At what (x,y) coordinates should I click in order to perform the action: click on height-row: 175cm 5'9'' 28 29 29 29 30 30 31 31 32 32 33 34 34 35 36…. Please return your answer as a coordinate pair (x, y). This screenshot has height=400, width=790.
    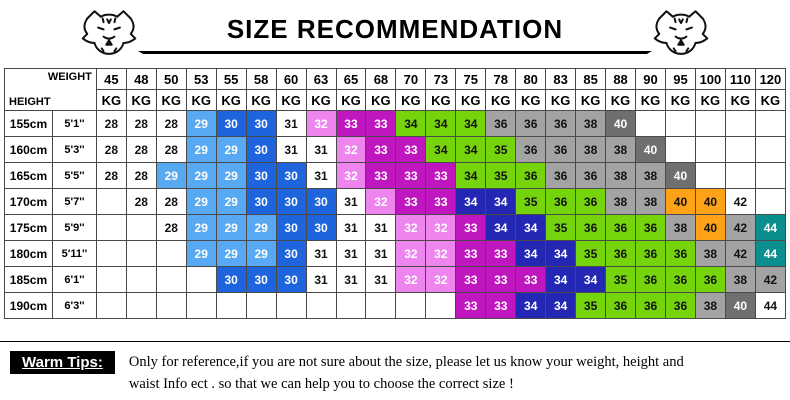
    Looking at the image, I should click on (395, 227).